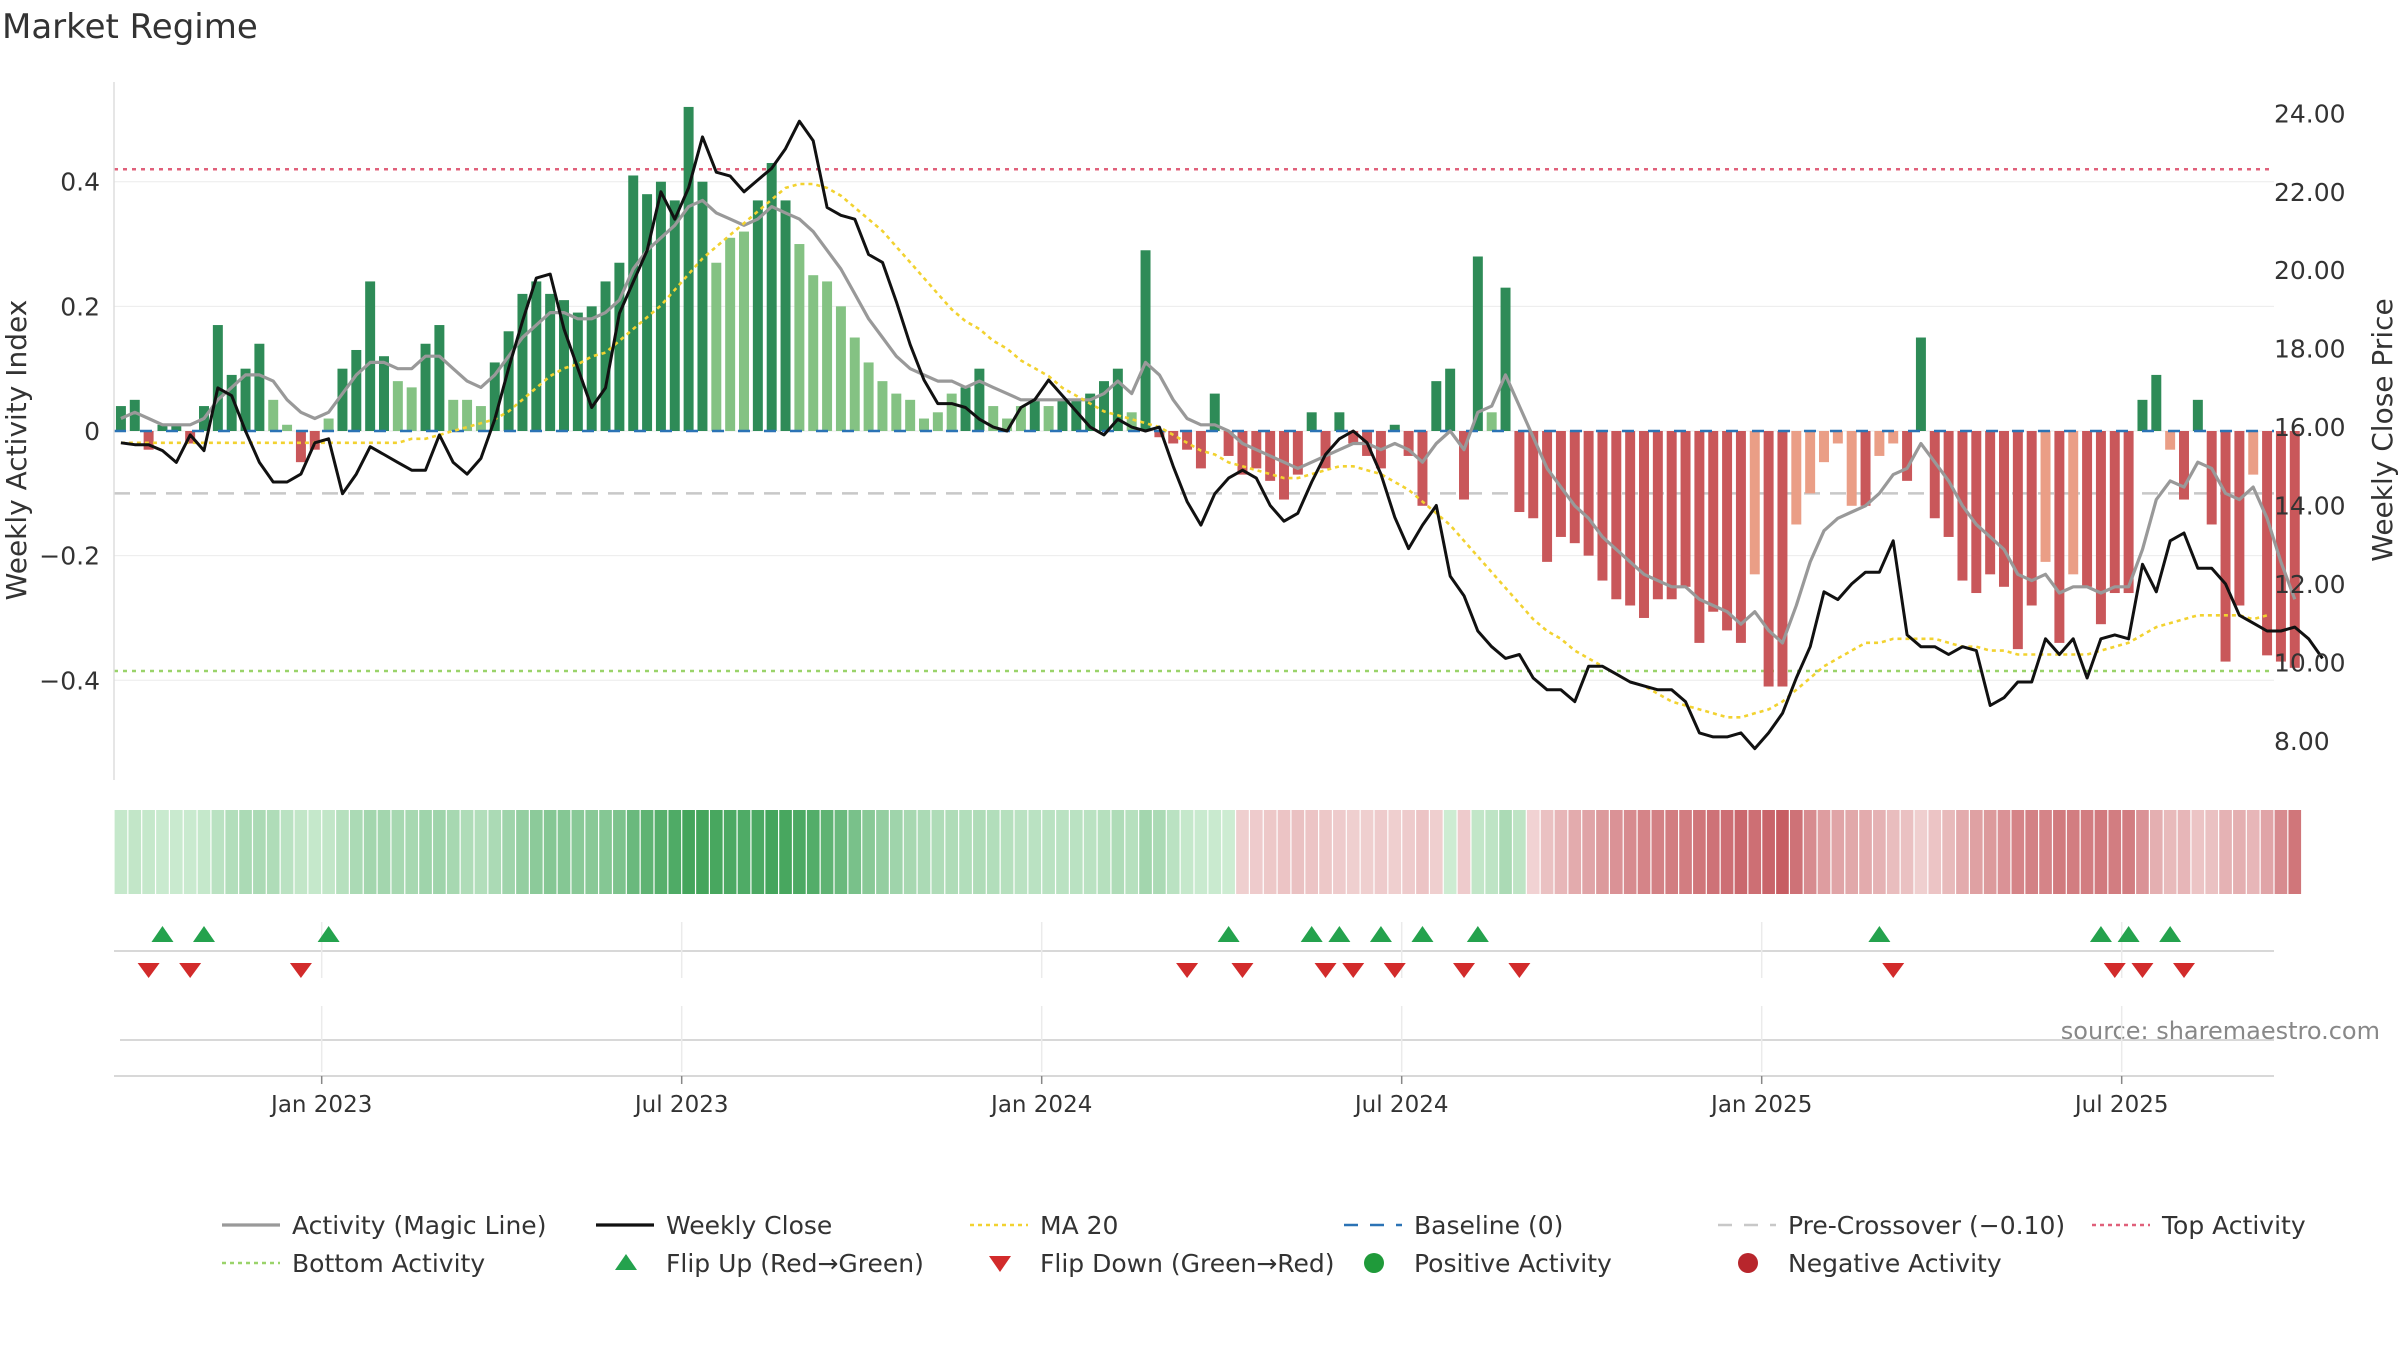 Image resolution: width=2400 pixels, height=1354 pixels. Describe the element at coordinates (419, 1225) in the screenshot. I see `legend-label: Activity (Magic Line)` at that location.